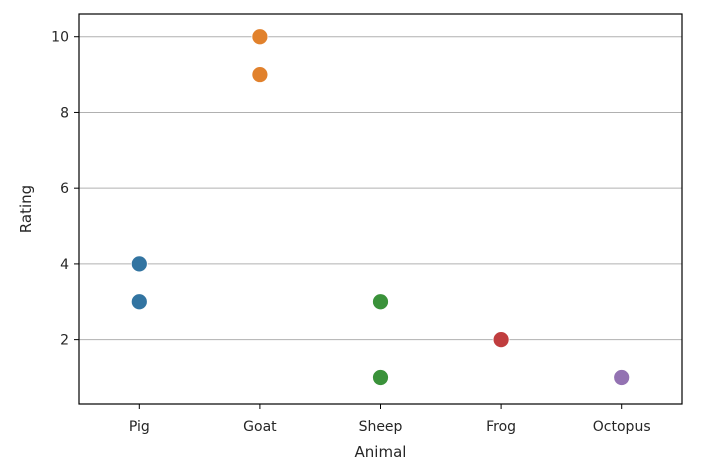 This screenshot has width=702, height=476. I want to click on y-tick-label: 4, so click(64, 265).